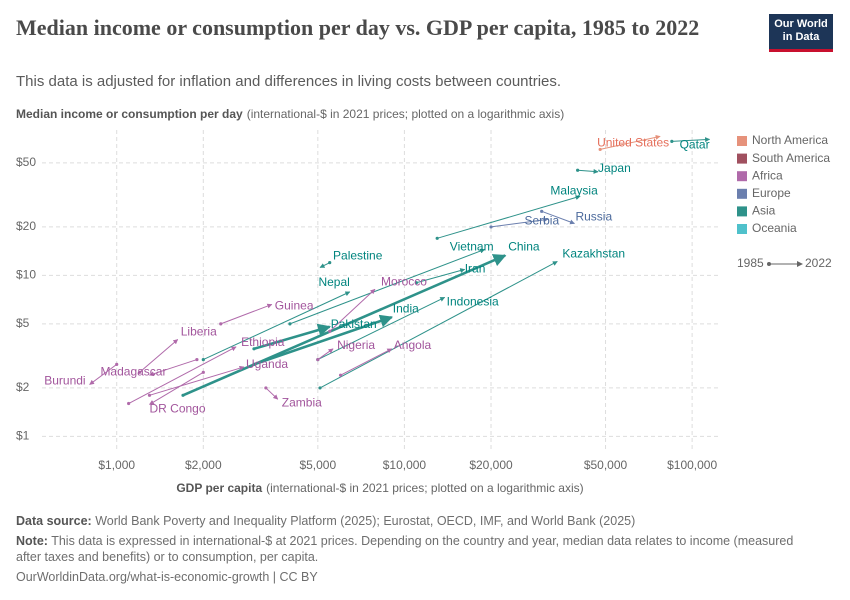 The height and width of the screenshot is (600, 850). I want to click on country-label: DR Congo, so click(177, 409).